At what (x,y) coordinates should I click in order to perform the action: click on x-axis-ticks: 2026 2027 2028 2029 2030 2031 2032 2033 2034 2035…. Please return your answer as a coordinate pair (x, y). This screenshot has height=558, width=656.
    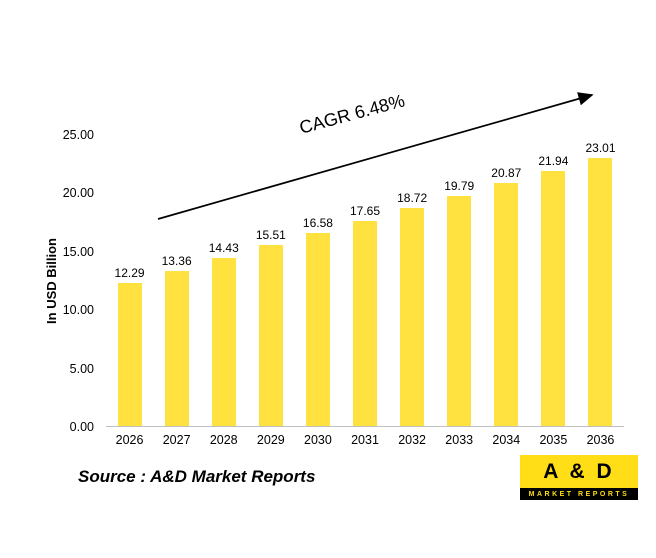
    Looking at the image, I should click on (365, 440).